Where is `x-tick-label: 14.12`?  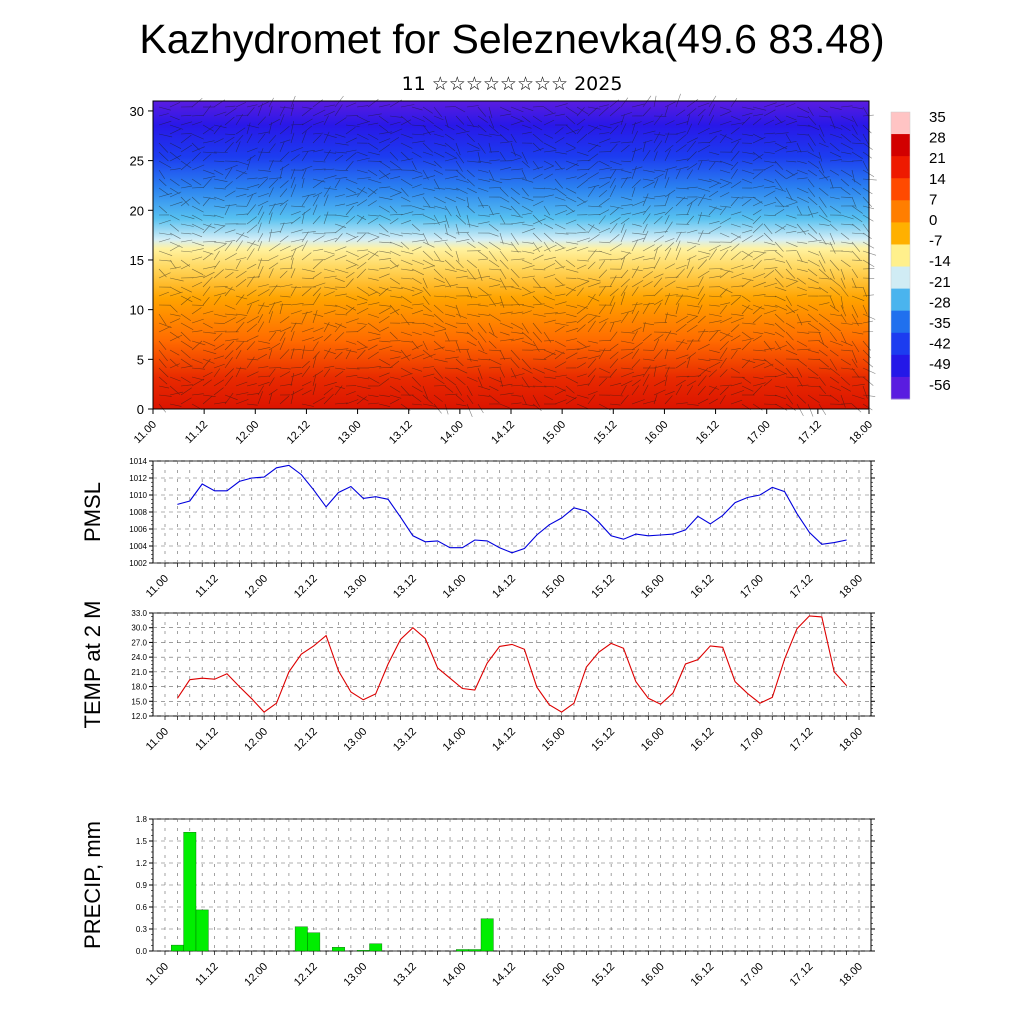
x-tick-label: 14.12 is located at coordinates (504, 740).